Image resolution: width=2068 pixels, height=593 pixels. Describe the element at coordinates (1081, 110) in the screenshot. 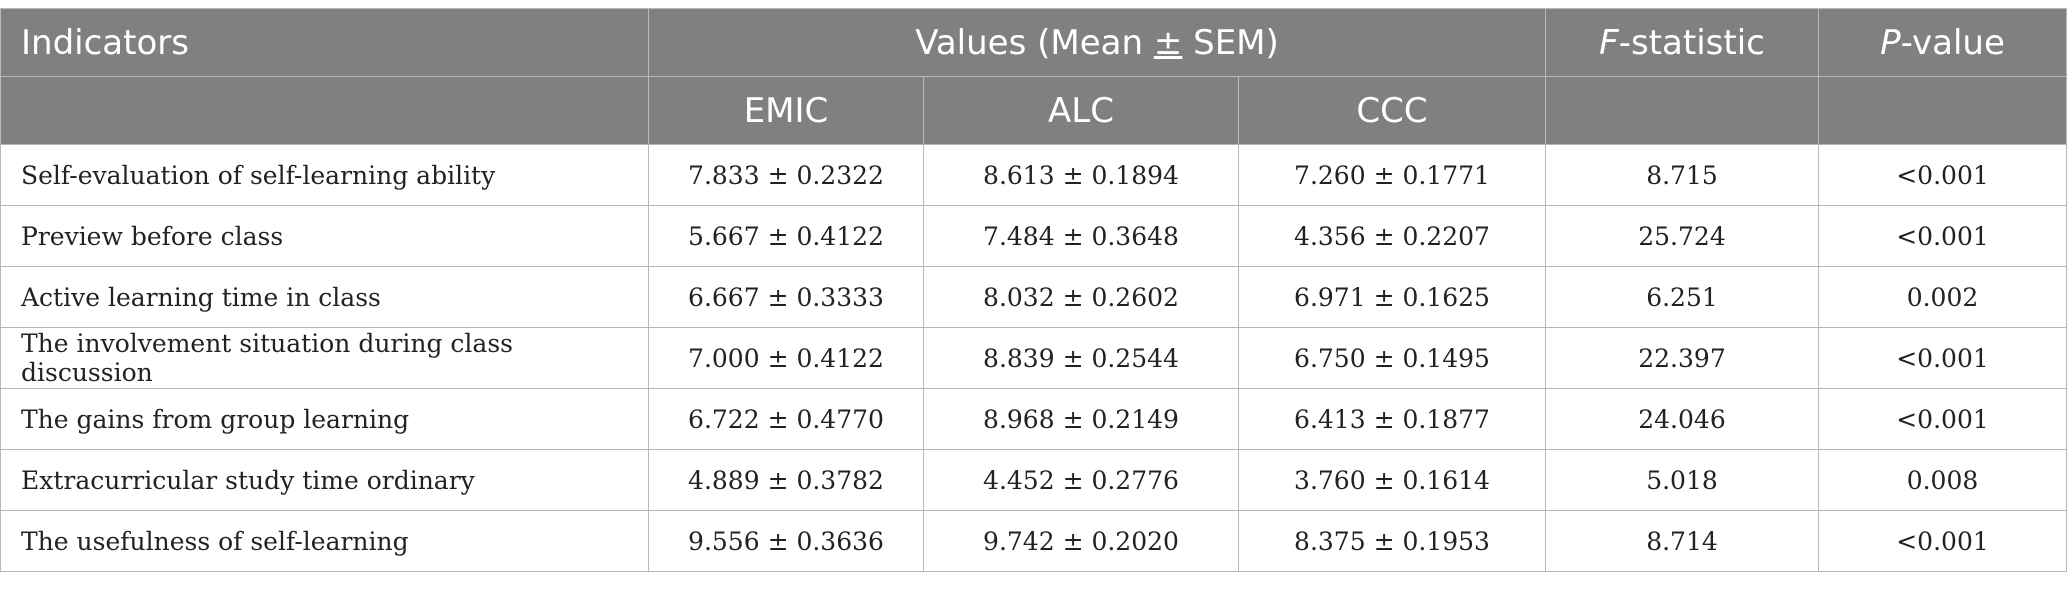

I see `group-header-alc: ALC` at that location.